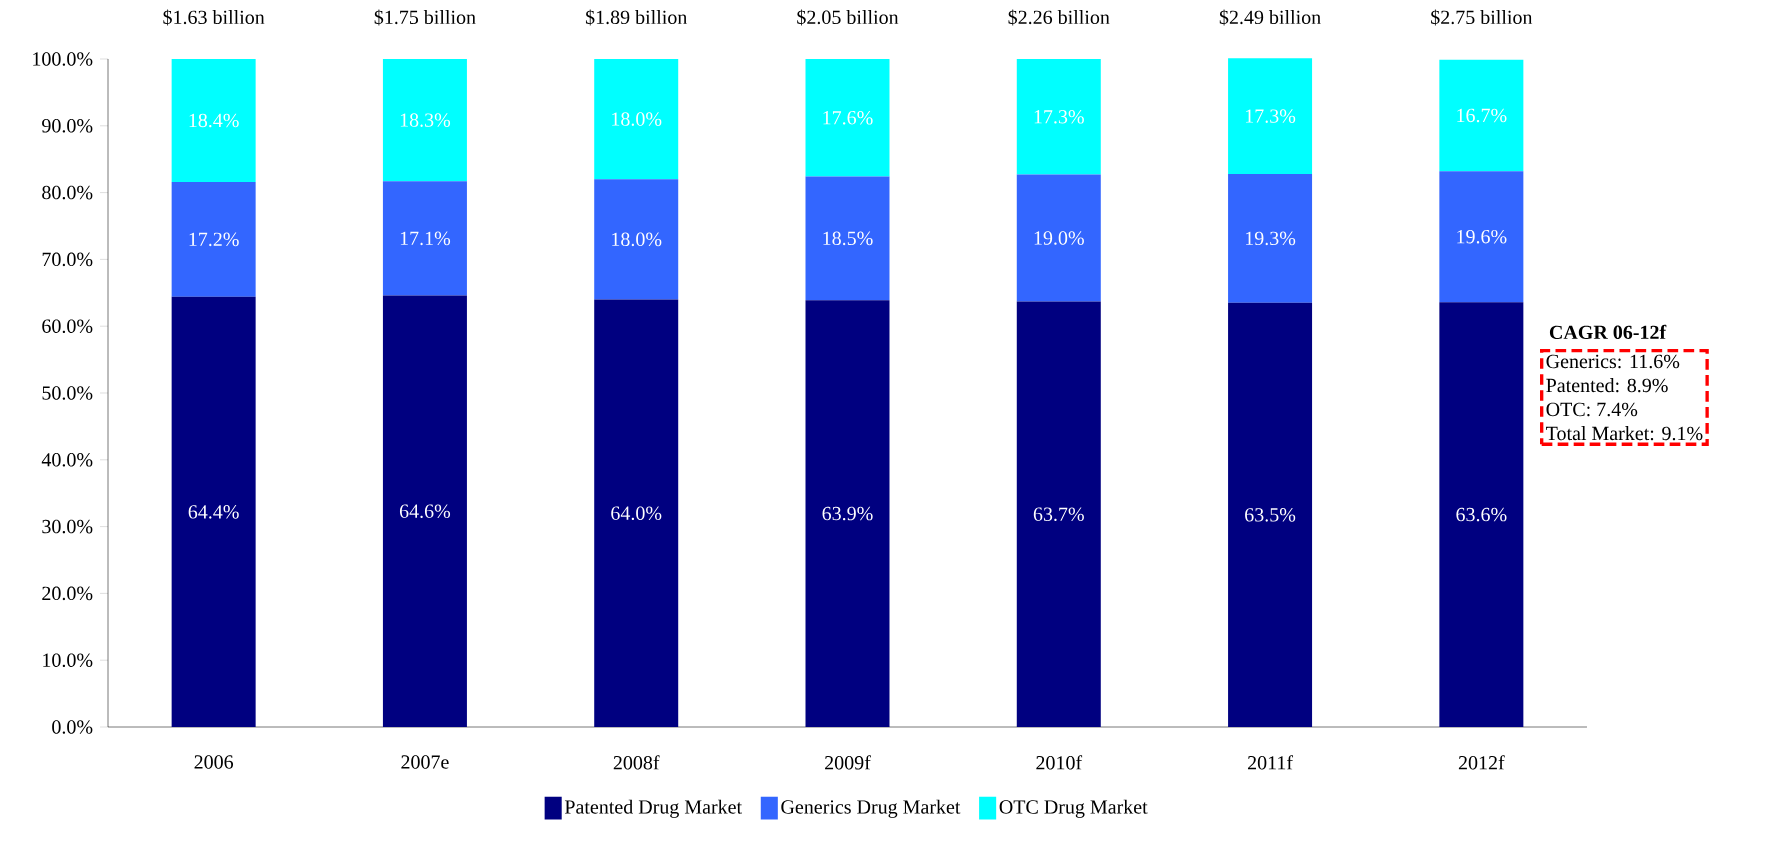 The height and width of the screenshot is (843, 1786). I want to click on data-label: 19.6%, so click(1482, 236).